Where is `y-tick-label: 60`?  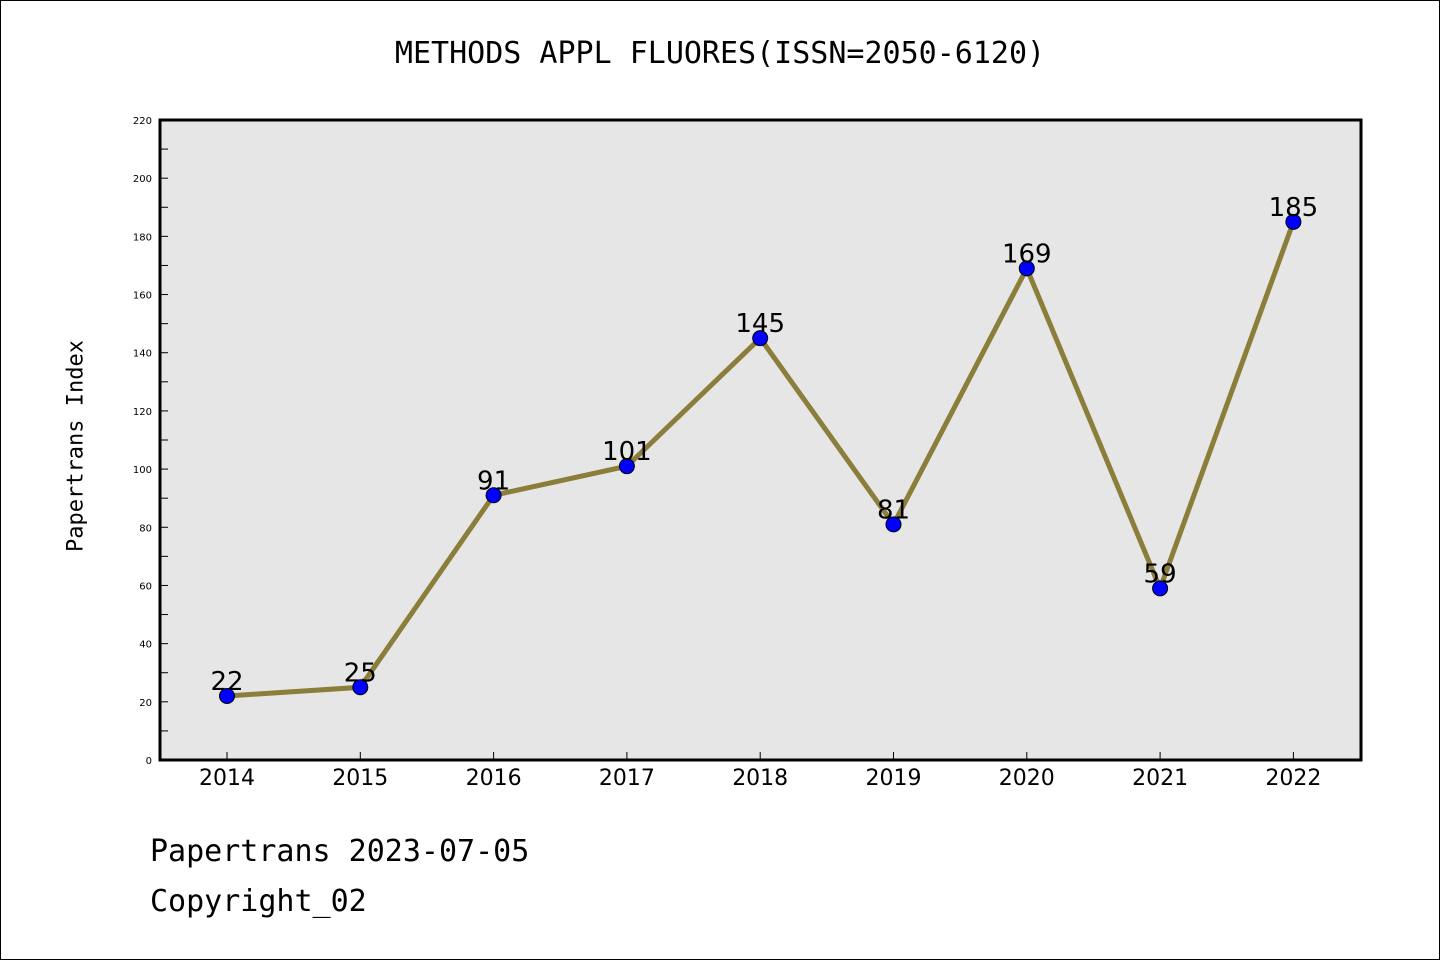
y-tick-label: 60 is located at coordinates (145, 586).